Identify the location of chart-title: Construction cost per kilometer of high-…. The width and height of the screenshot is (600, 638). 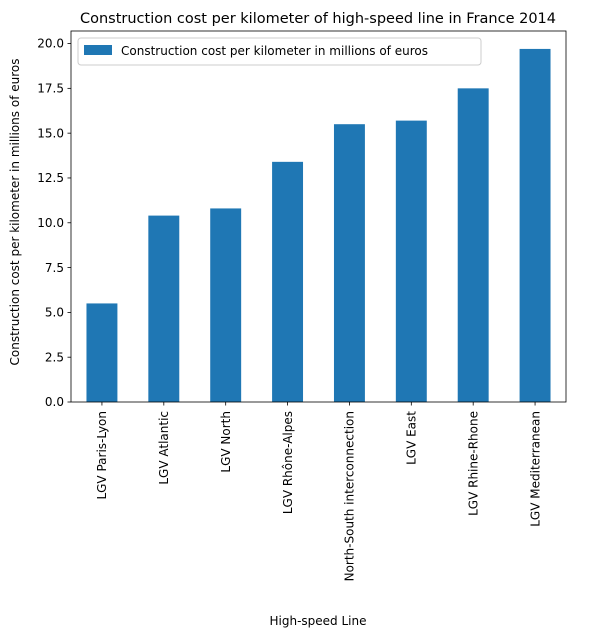
(318, 19).